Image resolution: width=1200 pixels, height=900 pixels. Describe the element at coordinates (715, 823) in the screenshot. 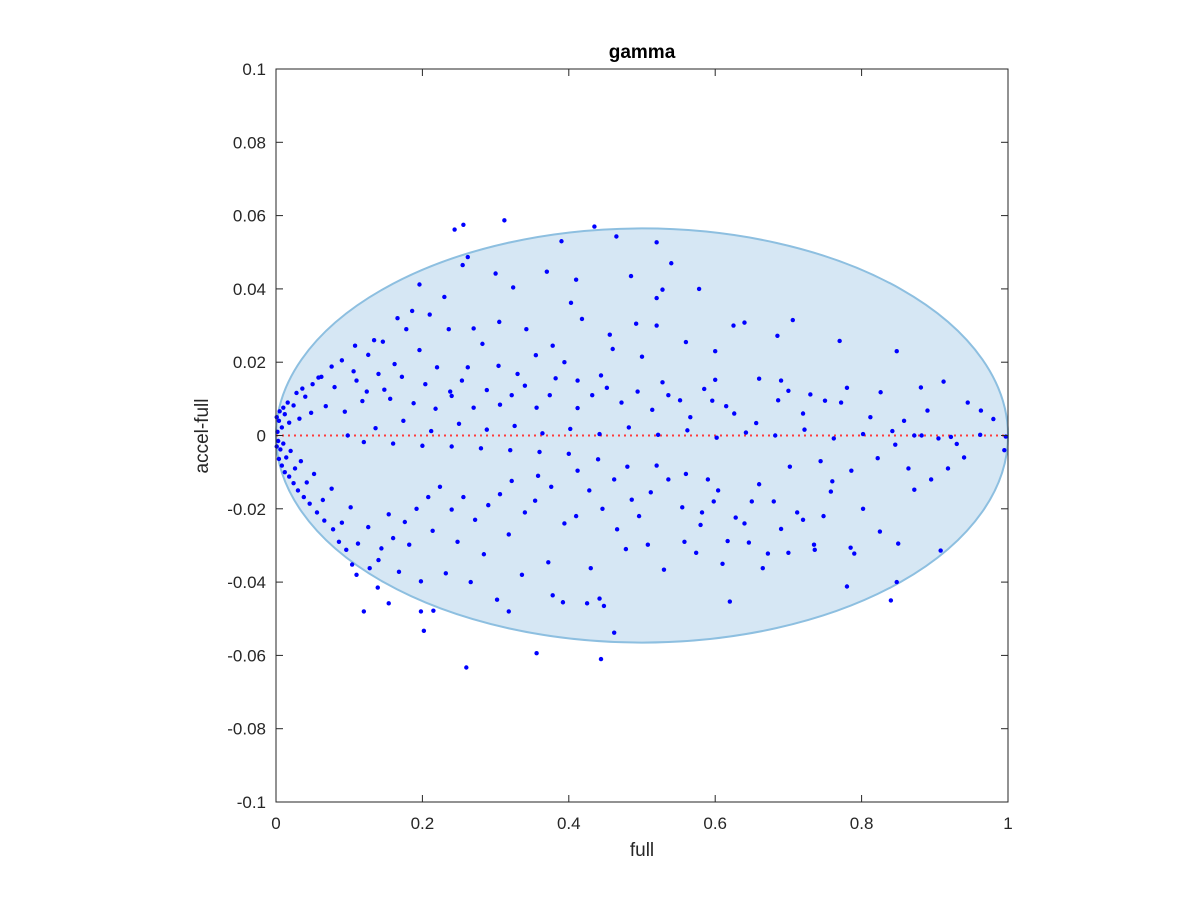

I see `x-tick-label: 0.6` at that location.